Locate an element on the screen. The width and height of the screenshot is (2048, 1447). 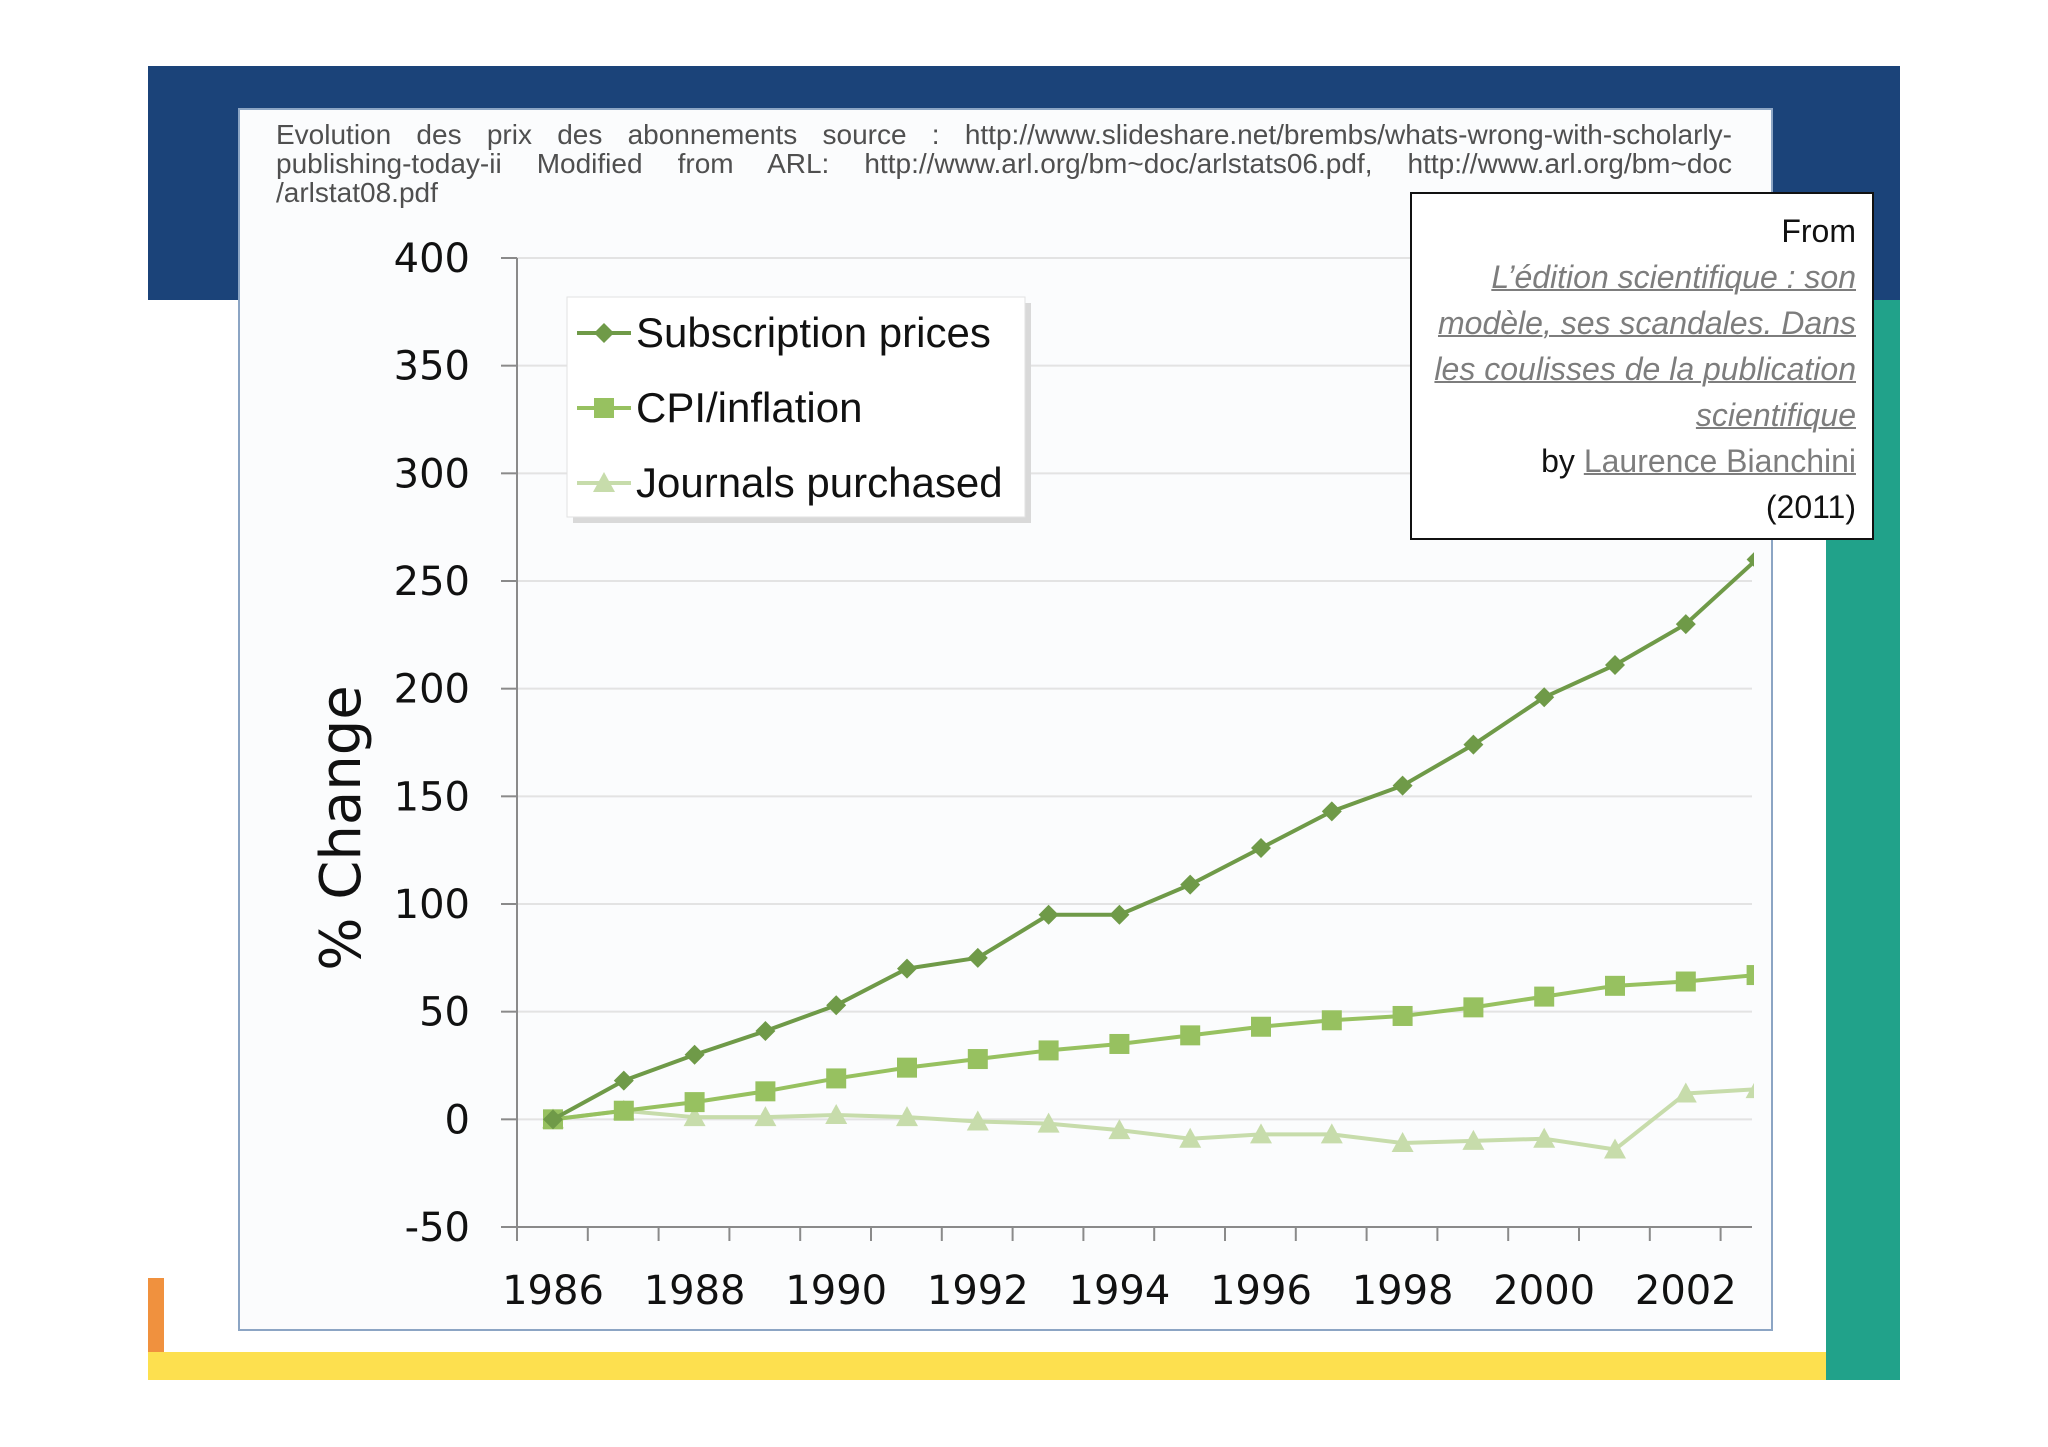
y-tick-label: 200 is located at coordinates (432, 690).